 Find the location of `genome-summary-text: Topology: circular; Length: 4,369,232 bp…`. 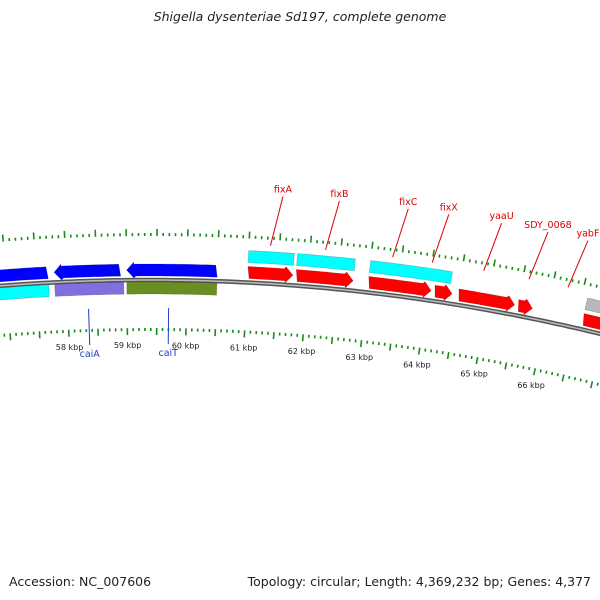

genome-summary-text: Topology: circular; Length: 4,369,232 bp… is located at coordinates (419, 581).